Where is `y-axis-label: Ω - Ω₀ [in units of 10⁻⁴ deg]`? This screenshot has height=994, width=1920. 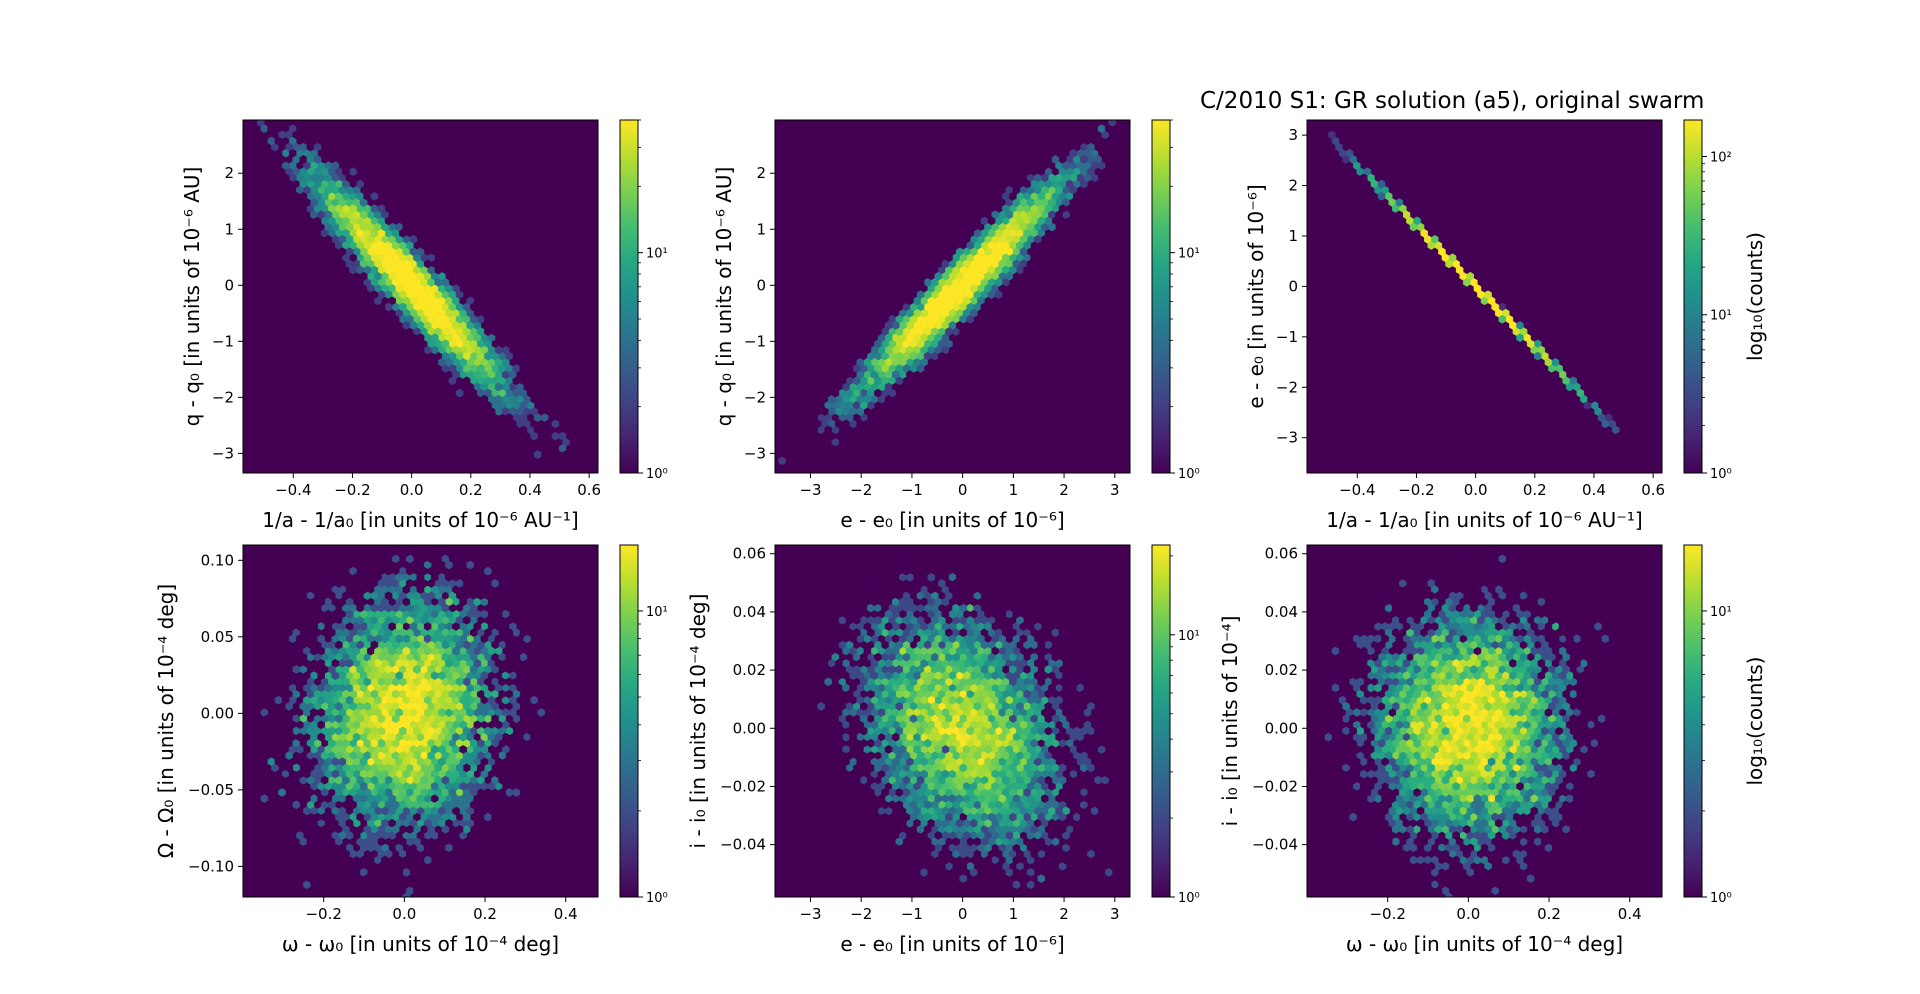
y-axis-label: Ω - Ω₀ [in units of 10⁻⁴ deg] is located at coordinates (166, 721).